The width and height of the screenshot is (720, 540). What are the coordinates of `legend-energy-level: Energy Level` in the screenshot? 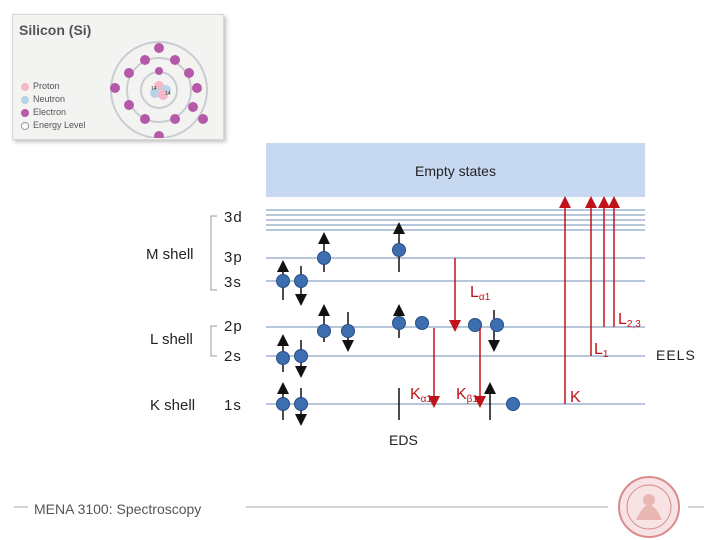 It's located at (53, 125).